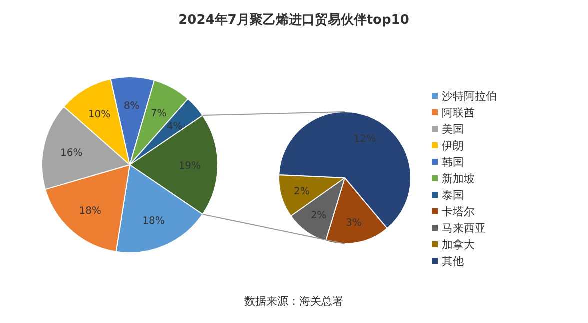 This screenshot has height=323, width=588. Describe the element at coordinates (71, 153) in the screenshot. I see `data-label: 16%` at that location.